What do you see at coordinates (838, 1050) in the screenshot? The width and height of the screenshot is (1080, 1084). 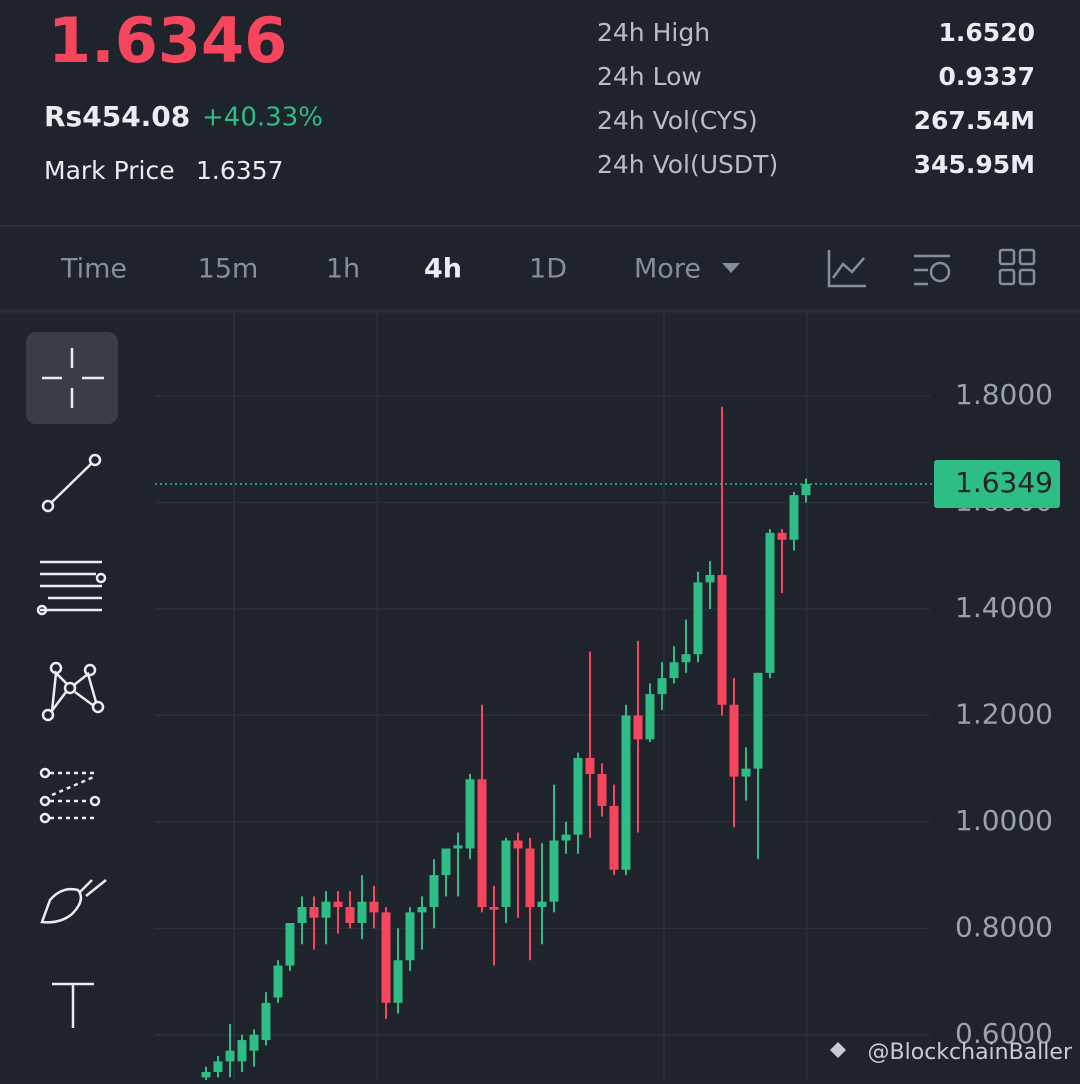 I see `watermark-logo` at bounding box center [838, 1050].